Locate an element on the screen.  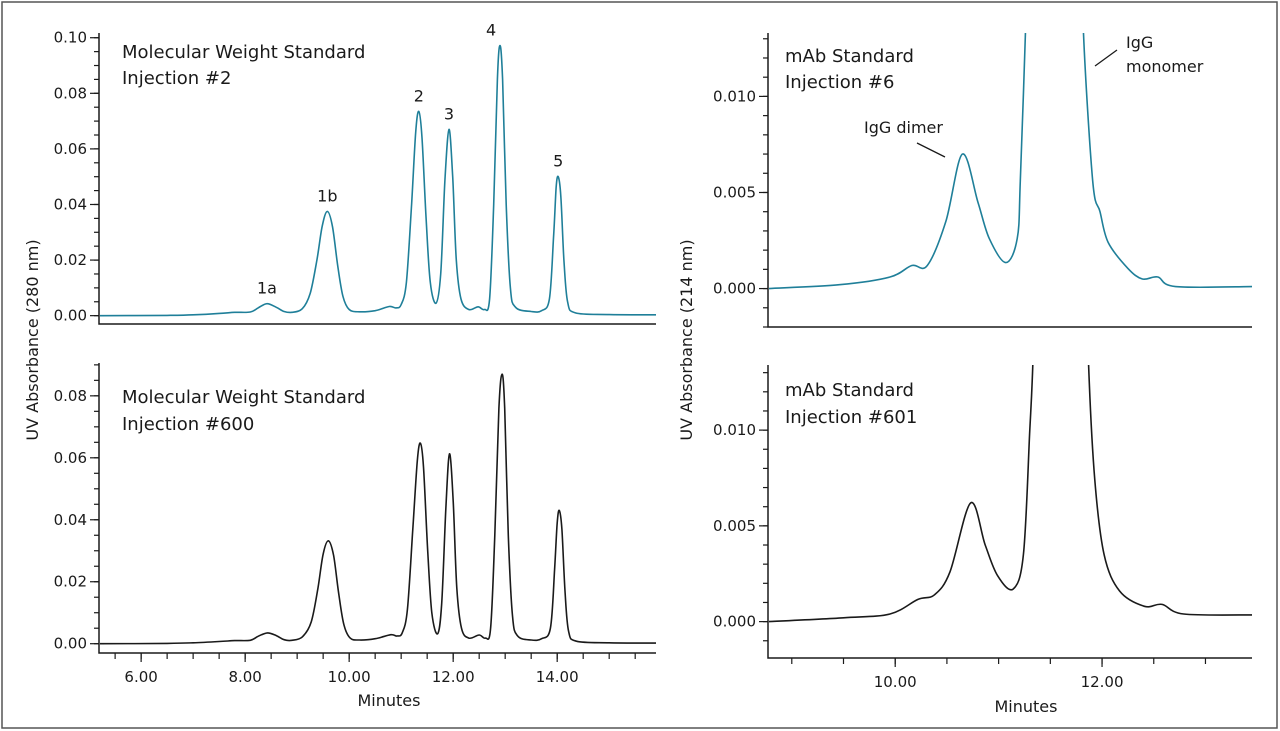
annotation-igg-monomer-leader is located at coordinates (1106, 58).